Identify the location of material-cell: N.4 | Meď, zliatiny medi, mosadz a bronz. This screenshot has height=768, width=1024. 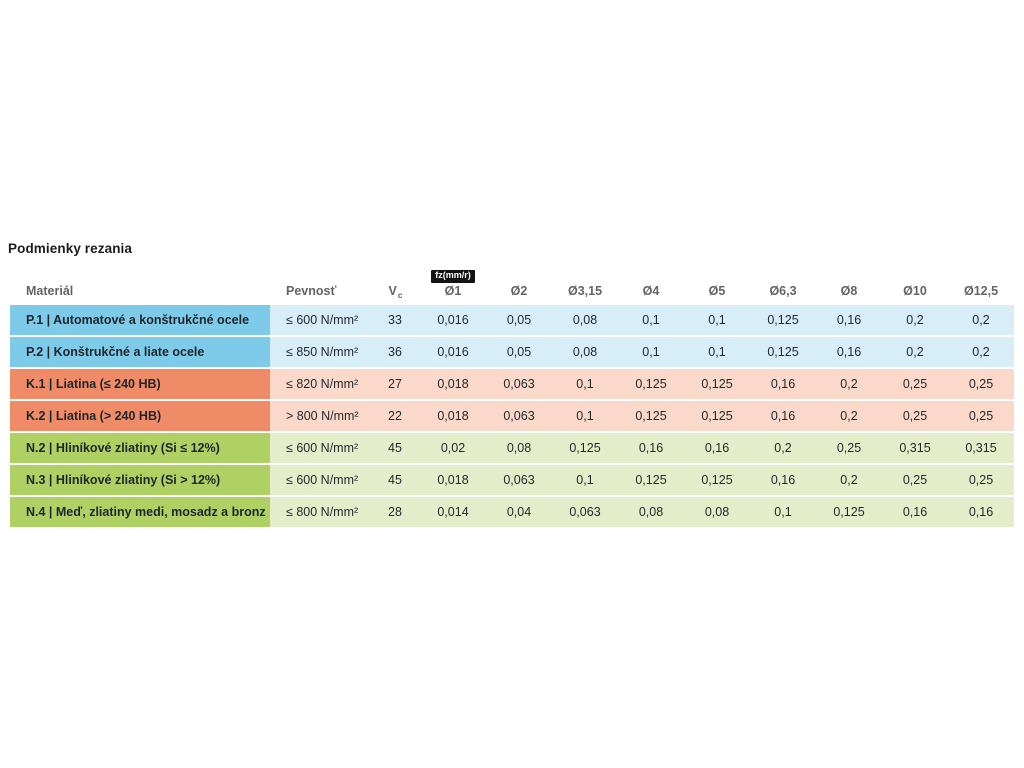
(140, 512).